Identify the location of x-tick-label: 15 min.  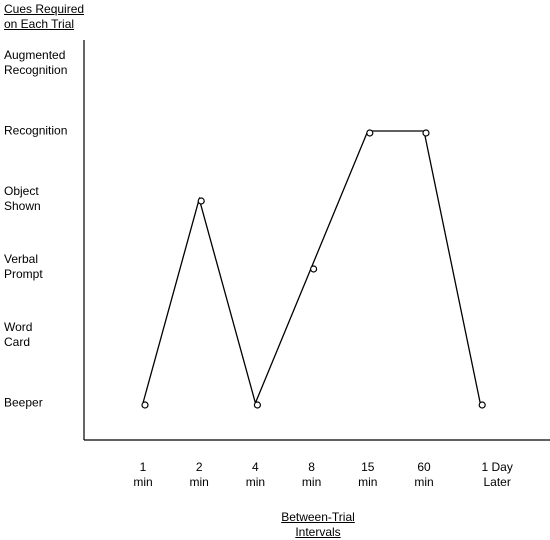
(368, 474).